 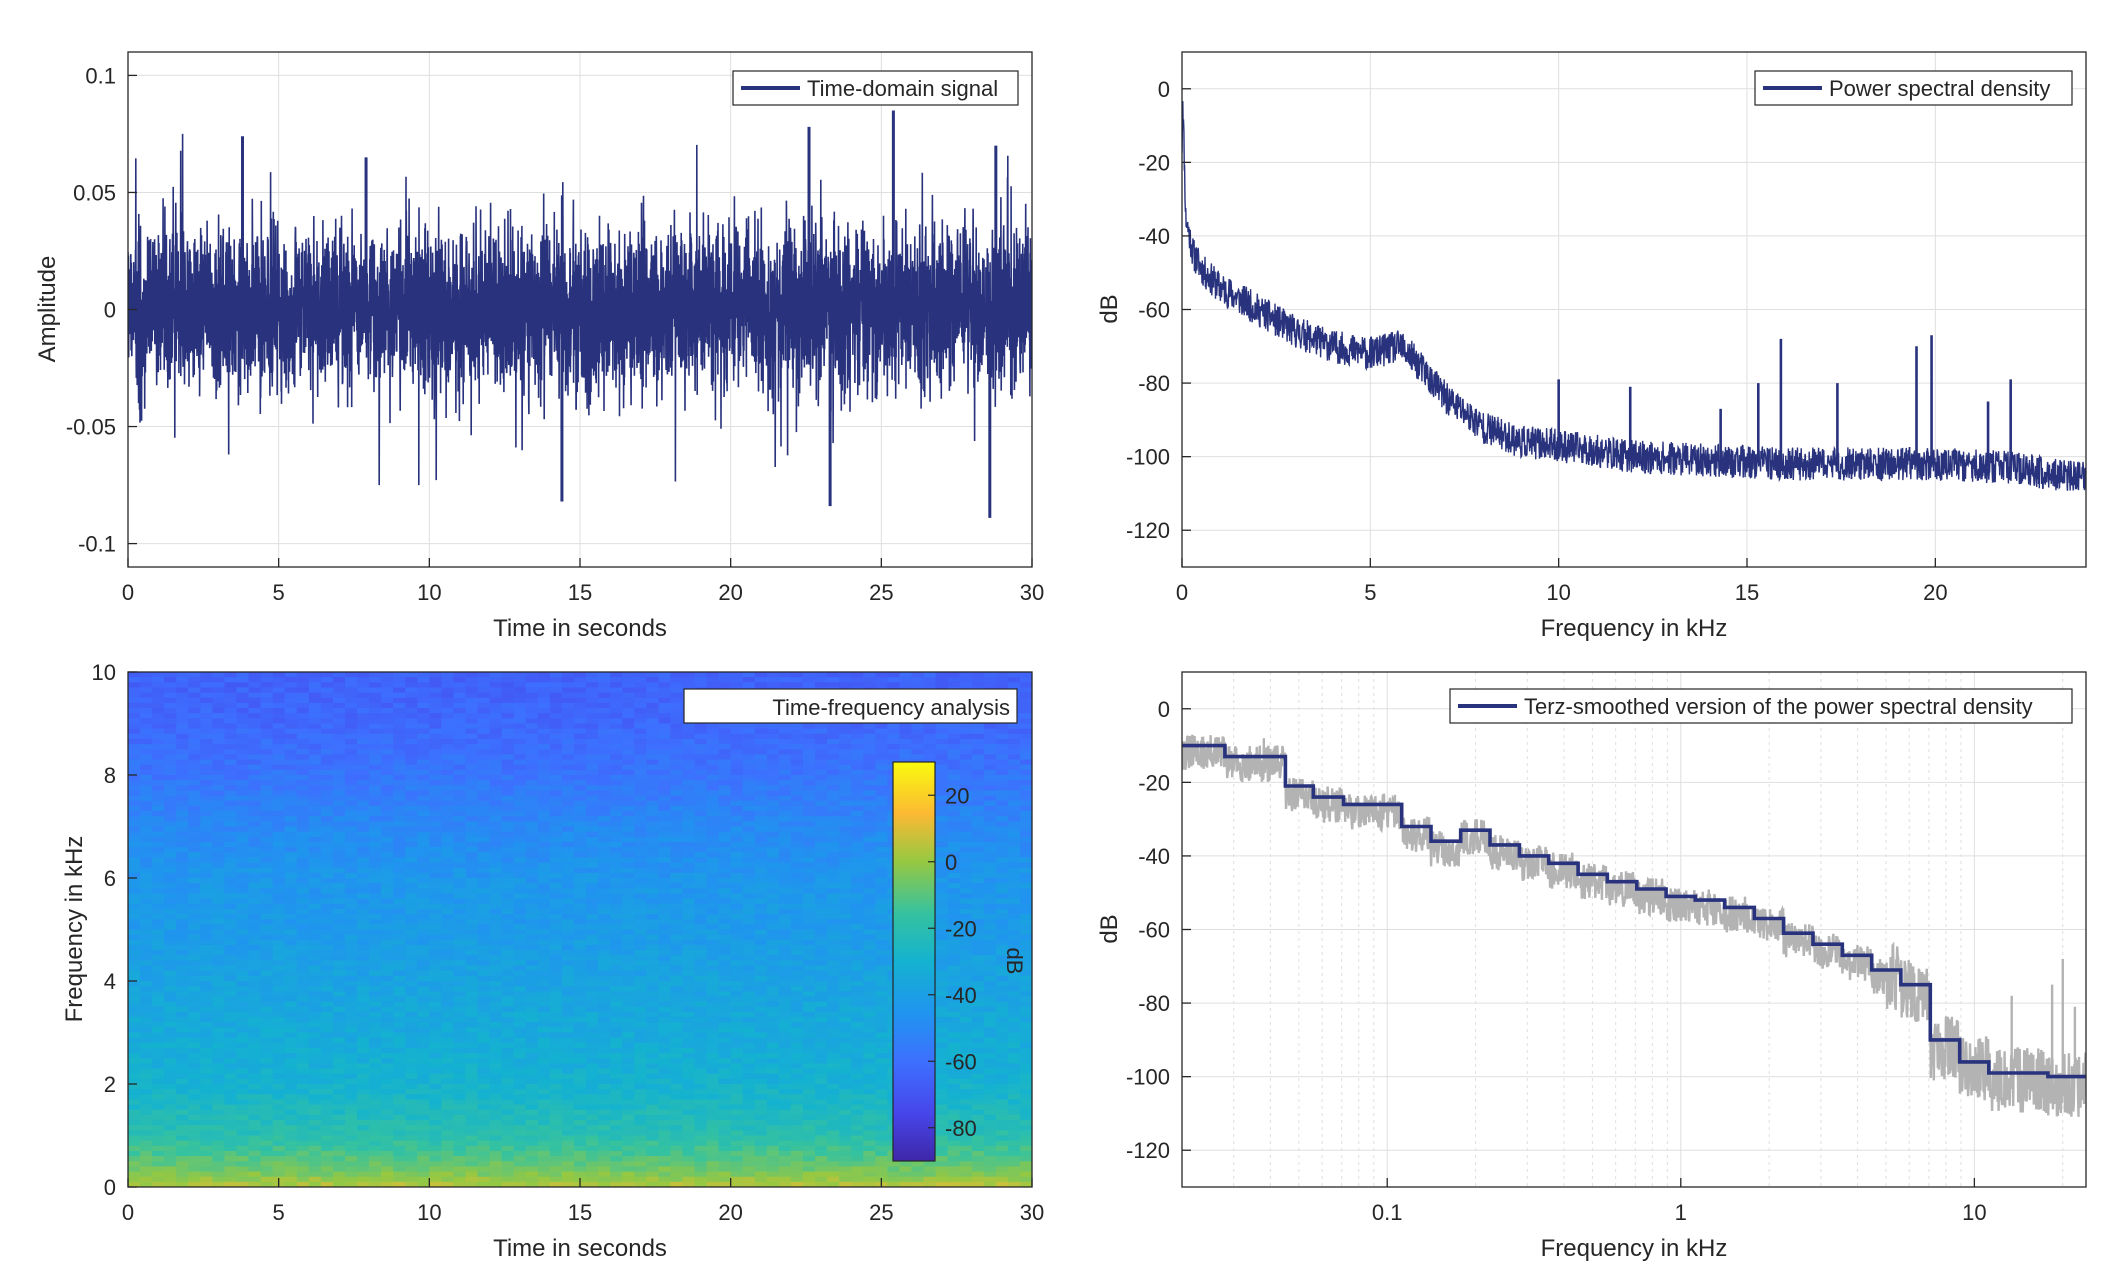 What do you see at coordinates (580, 592) in the screenshot?
I see `time-signal-xtick-label: 15` at bounding box center [580, 592].